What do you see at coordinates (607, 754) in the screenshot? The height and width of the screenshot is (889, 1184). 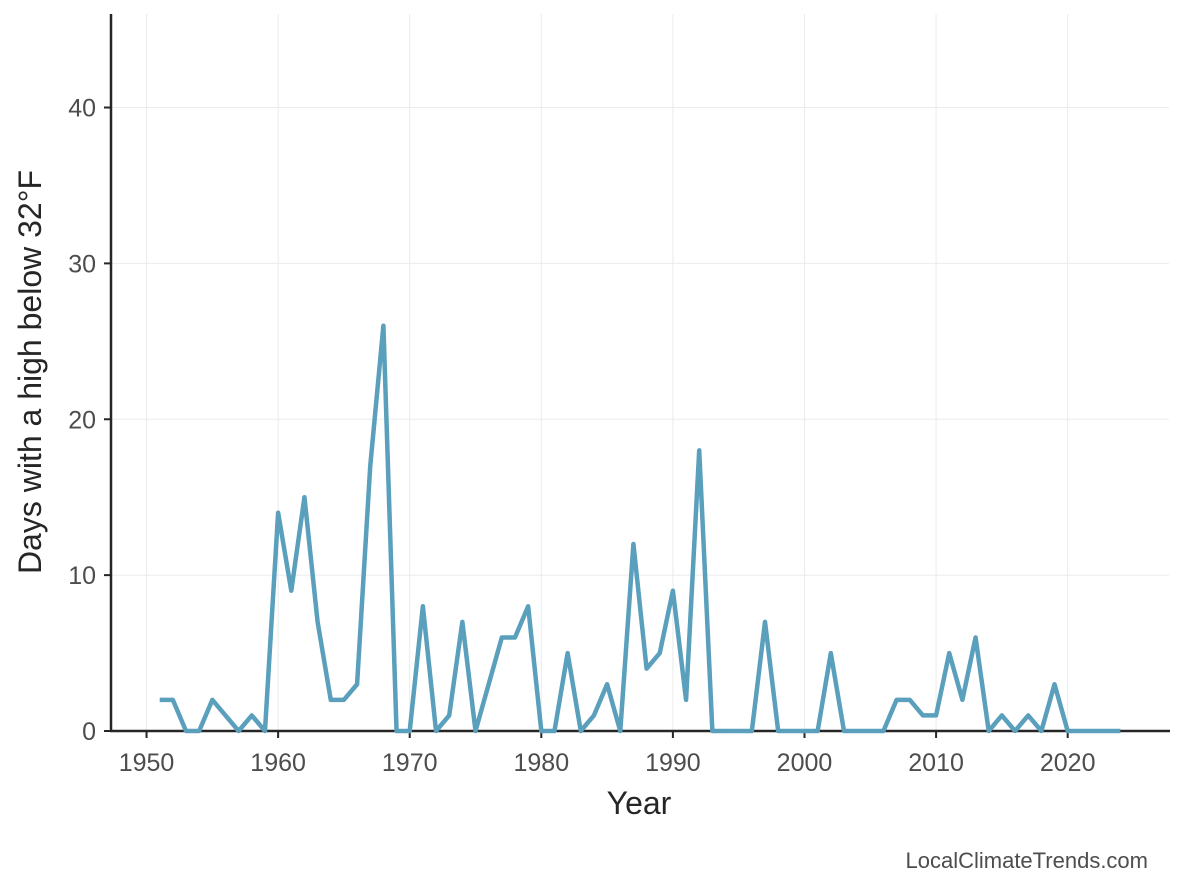 I see `x-ticks: 1950 1960 1970 1980 1990 2000 2010 2020` at bounding box center [607, 754].